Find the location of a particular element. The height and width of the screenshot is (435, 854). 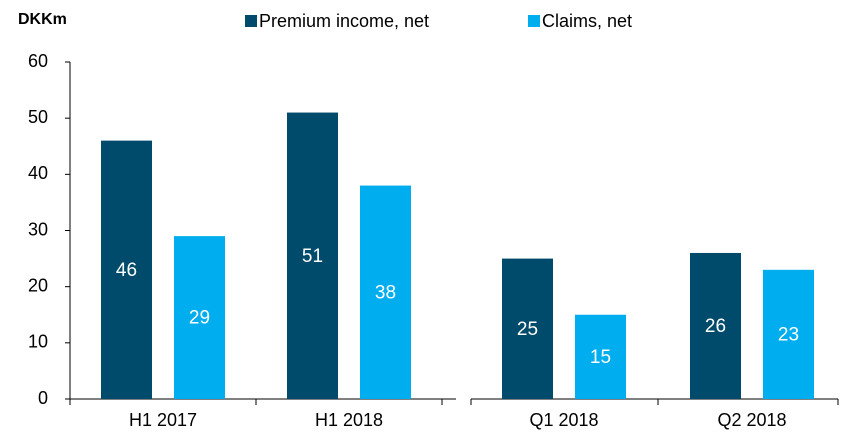

y-tick-label: 50 is located at coordinates (38, 117).